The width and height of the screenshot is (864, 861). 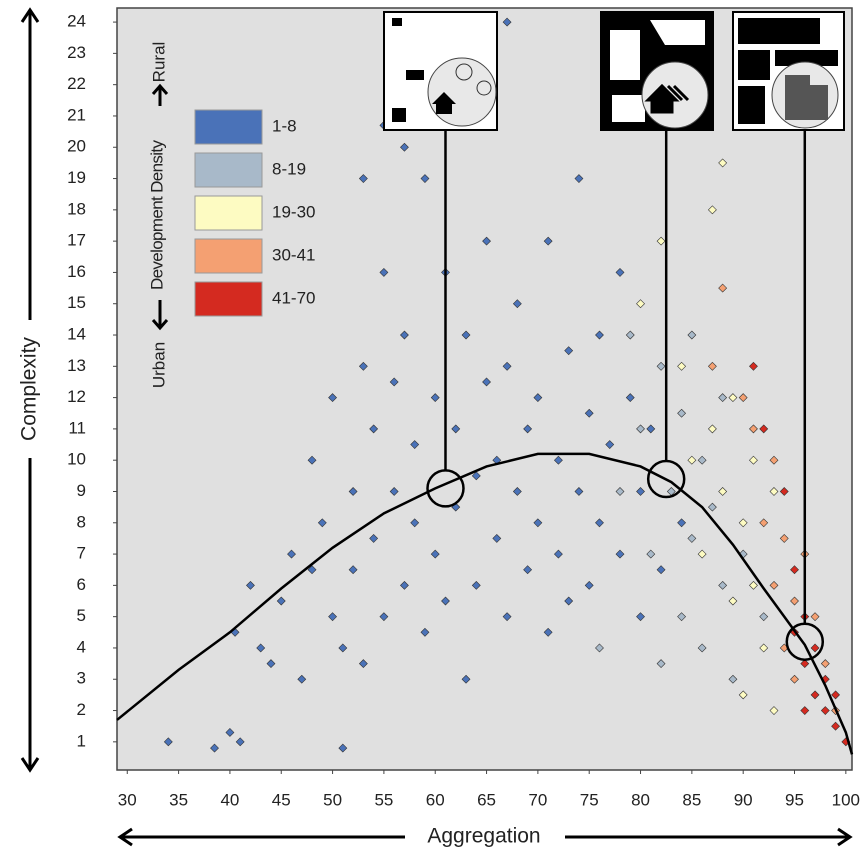 What do you see at coordinates (743, 799) in the screenshot?
I see `x-tick-label: 90` at bounding box center [743, 799].